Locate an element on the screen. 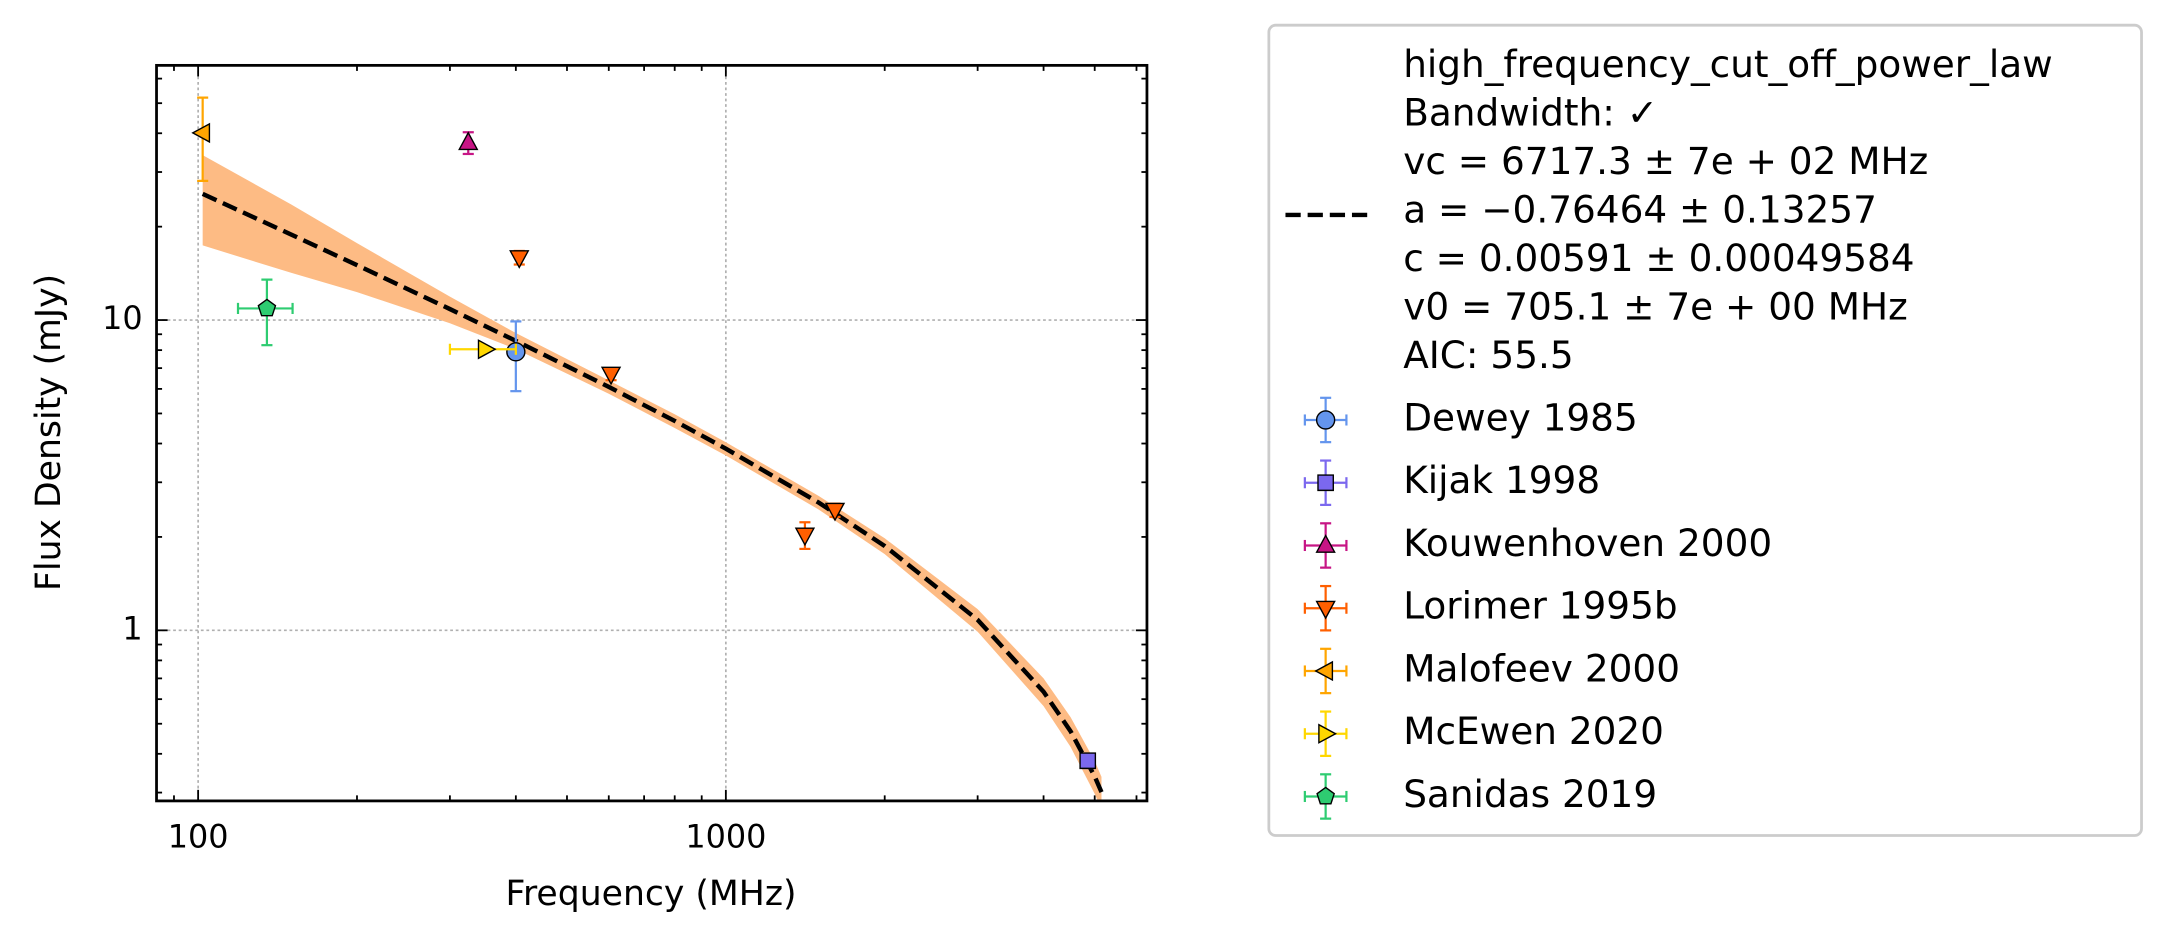 This screenshot has height=948, width=2172. legend-item: Malofeev 2000 is located at coordinates (1491, 670).